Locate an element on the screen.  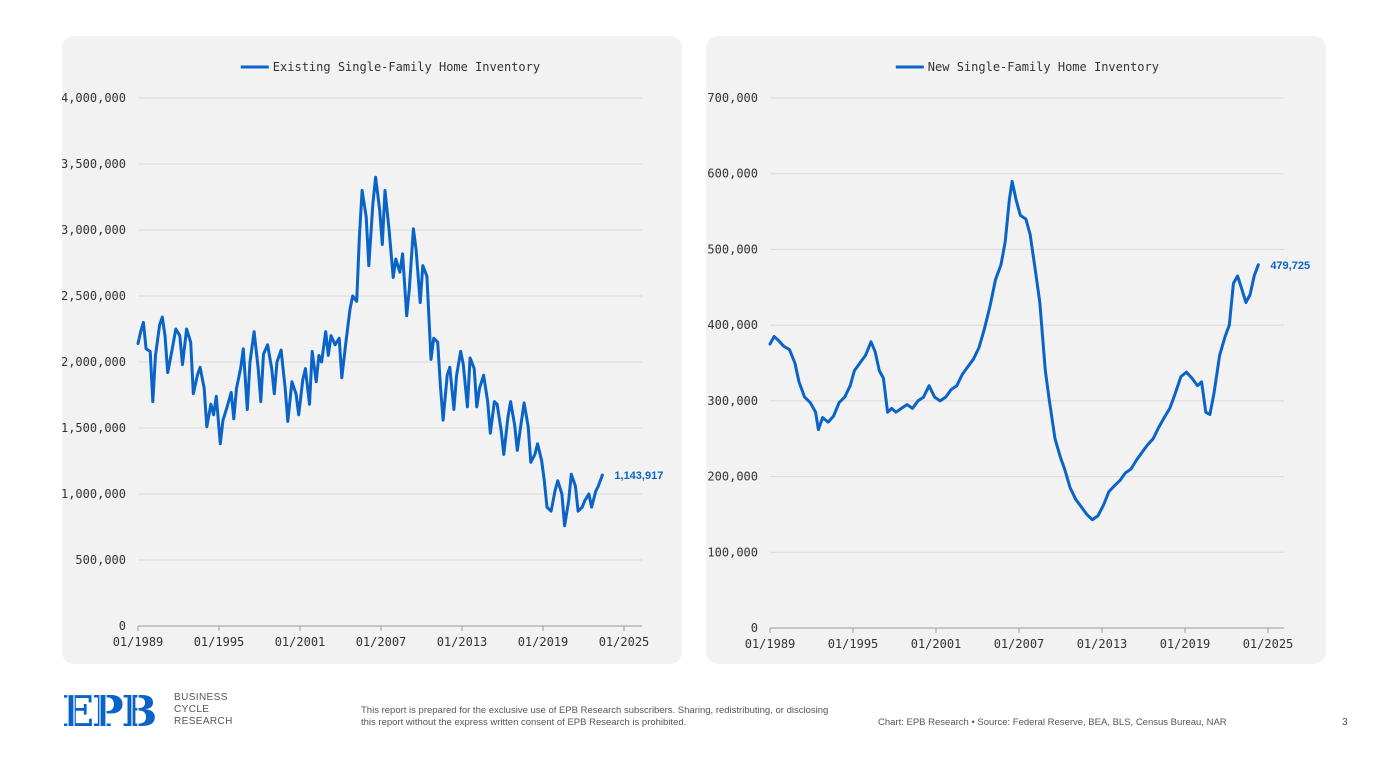
y-tick-label: 1,000,000 is located at coordinates (94, 494).